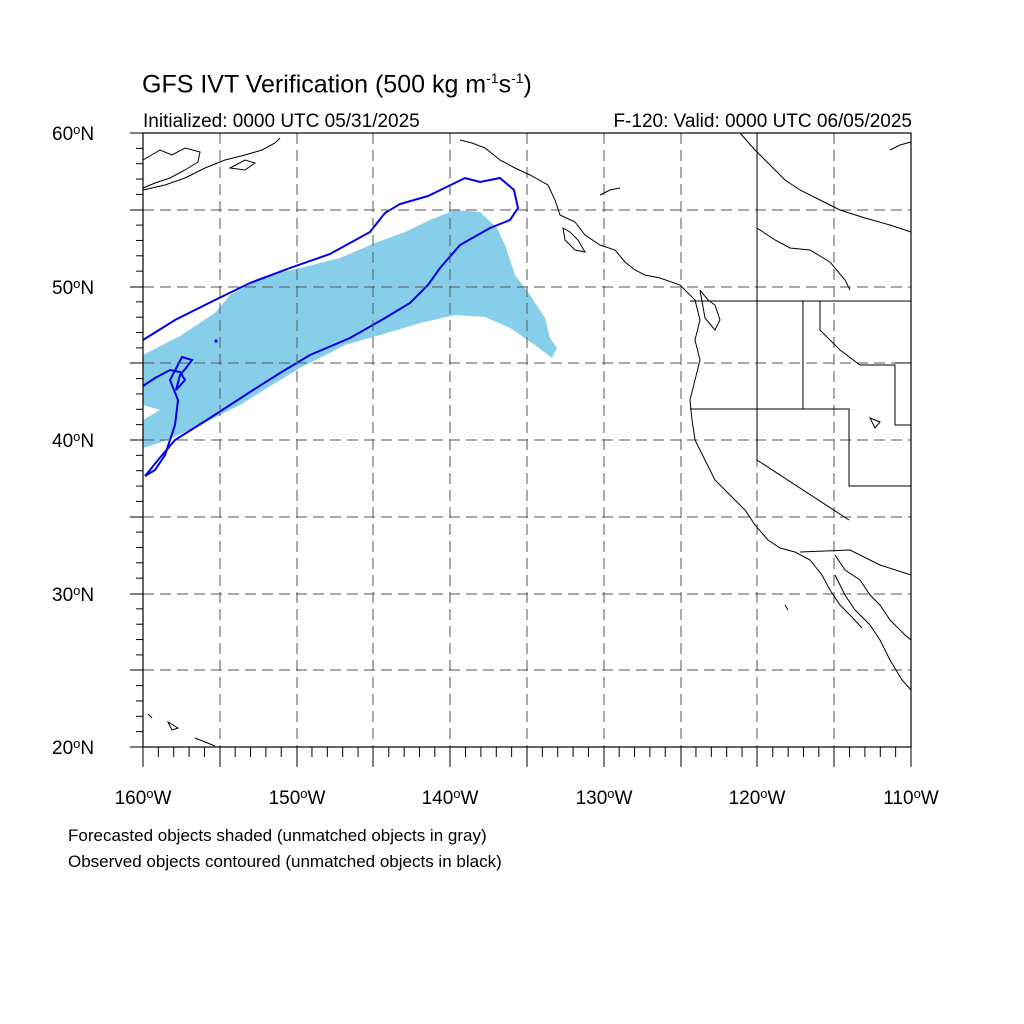  Describe the element at coordinates (73, 594) in the screenshot. I see `lat-label-30n: 30oN` at that location.